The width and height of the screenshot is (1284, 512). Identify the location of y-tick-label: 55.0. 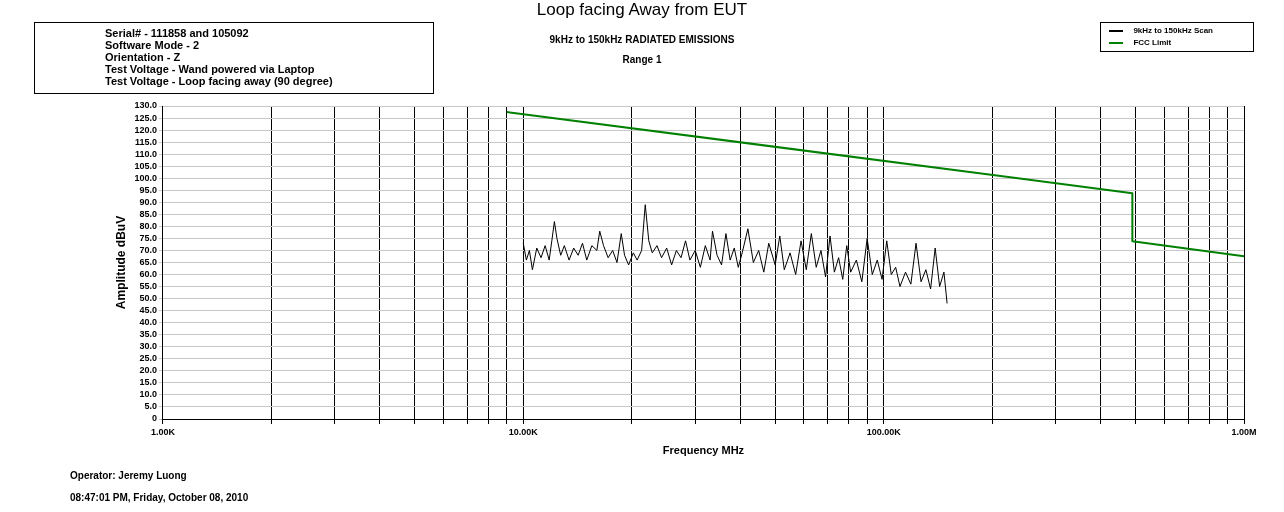
(148, 286).